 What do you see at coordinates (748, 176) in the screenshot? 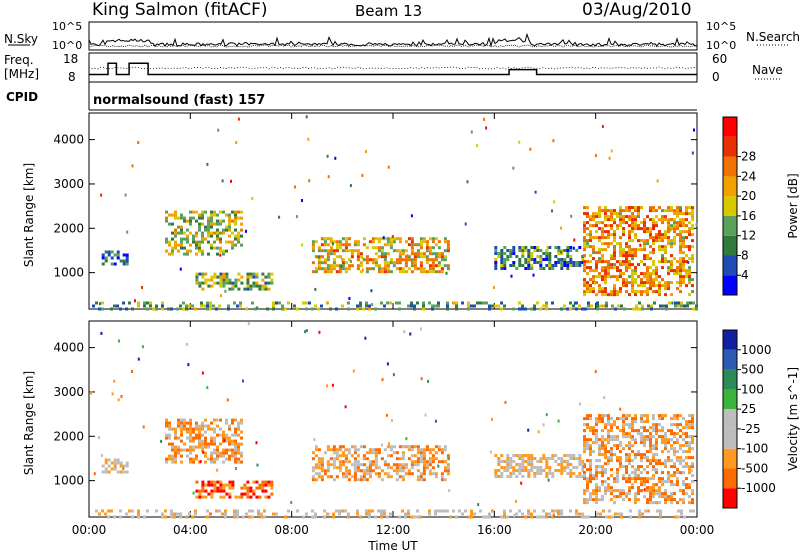
I see `power-colorbar-tick-label-5: 24` at bounding box center [748, 176].